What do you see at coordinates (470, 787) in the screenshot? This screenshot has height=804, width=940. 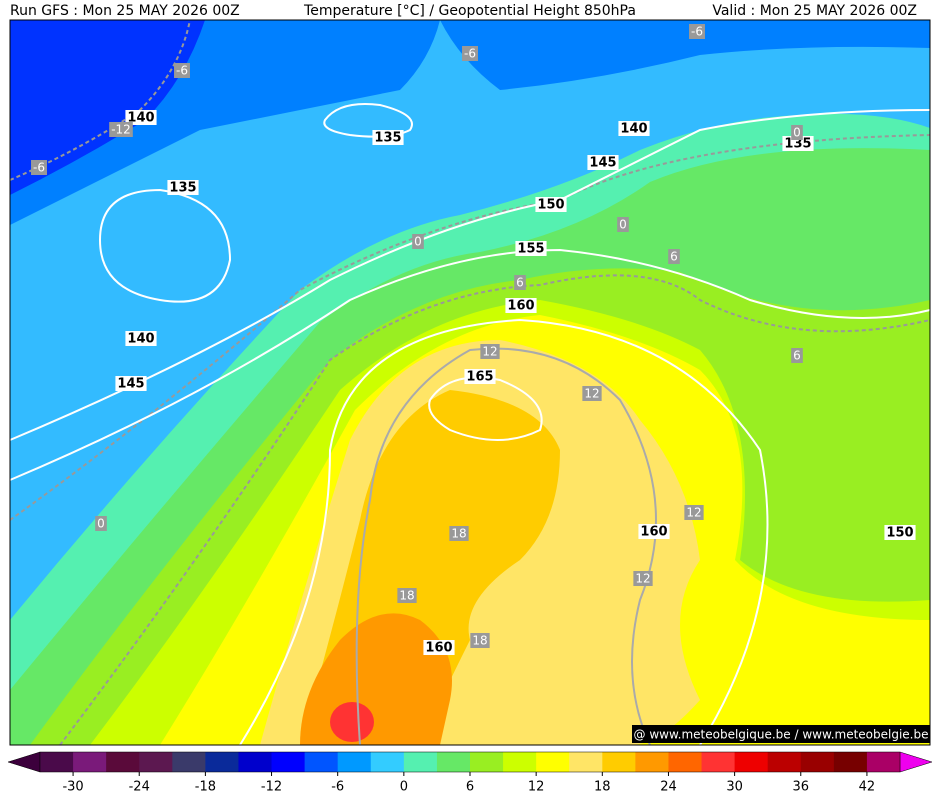 I see `colorbar-tick-label: 6` at bounding box center [470, 787].